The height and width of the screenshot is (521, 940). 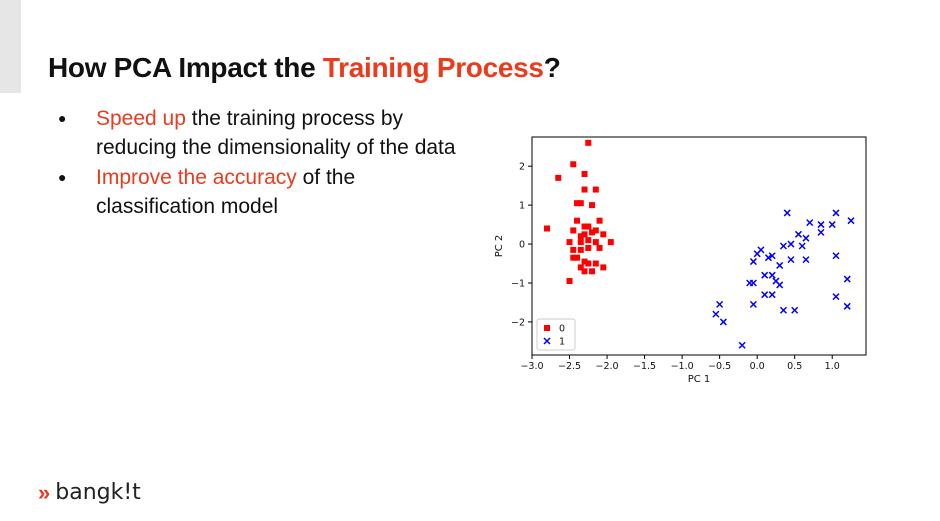 What do you see at coordinates (522, 167) in the screenshot?
I see `y-tick-label: 2` at bounding box center [522, 167].